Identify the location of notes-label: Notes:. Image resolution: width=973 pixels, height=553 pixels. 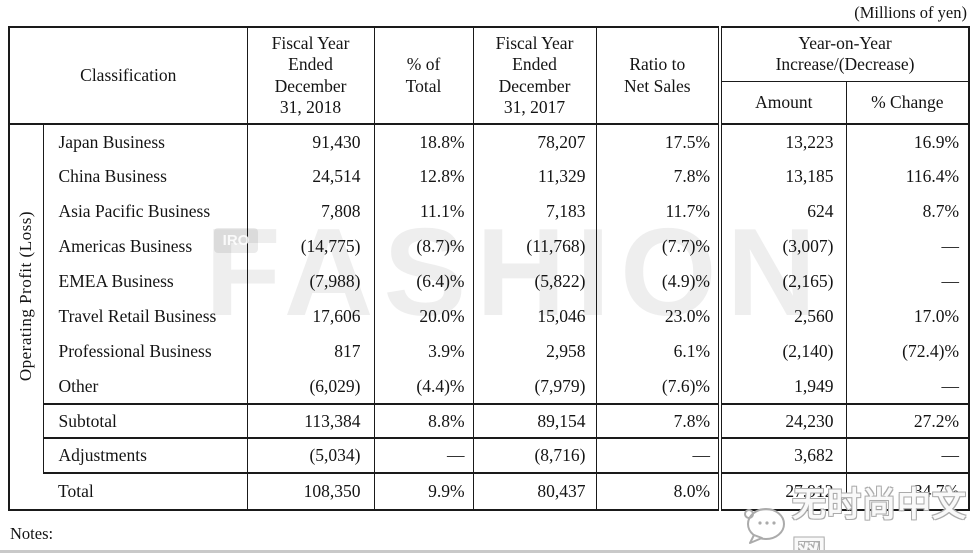
(32, 533).